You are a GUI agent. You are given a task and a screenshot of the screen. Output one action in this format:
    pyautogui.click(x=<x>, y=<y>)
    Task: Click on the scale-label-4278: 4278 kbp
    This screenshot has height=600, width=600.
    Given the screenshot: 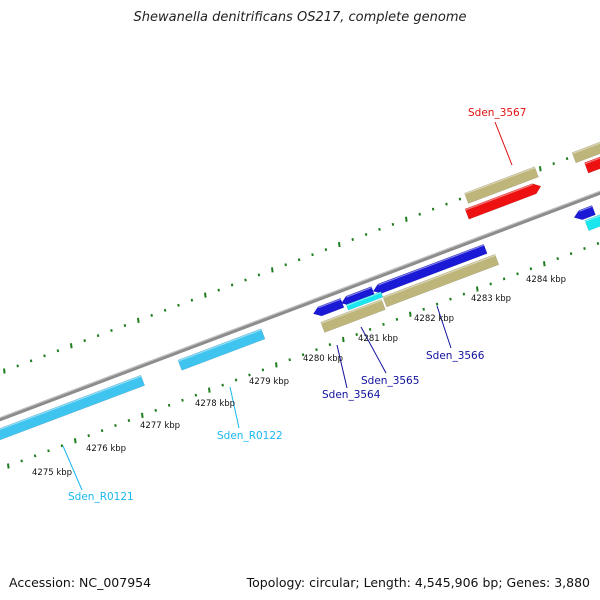 What is the action you would take?
    pyautogui.click(x=215, y=404)
    